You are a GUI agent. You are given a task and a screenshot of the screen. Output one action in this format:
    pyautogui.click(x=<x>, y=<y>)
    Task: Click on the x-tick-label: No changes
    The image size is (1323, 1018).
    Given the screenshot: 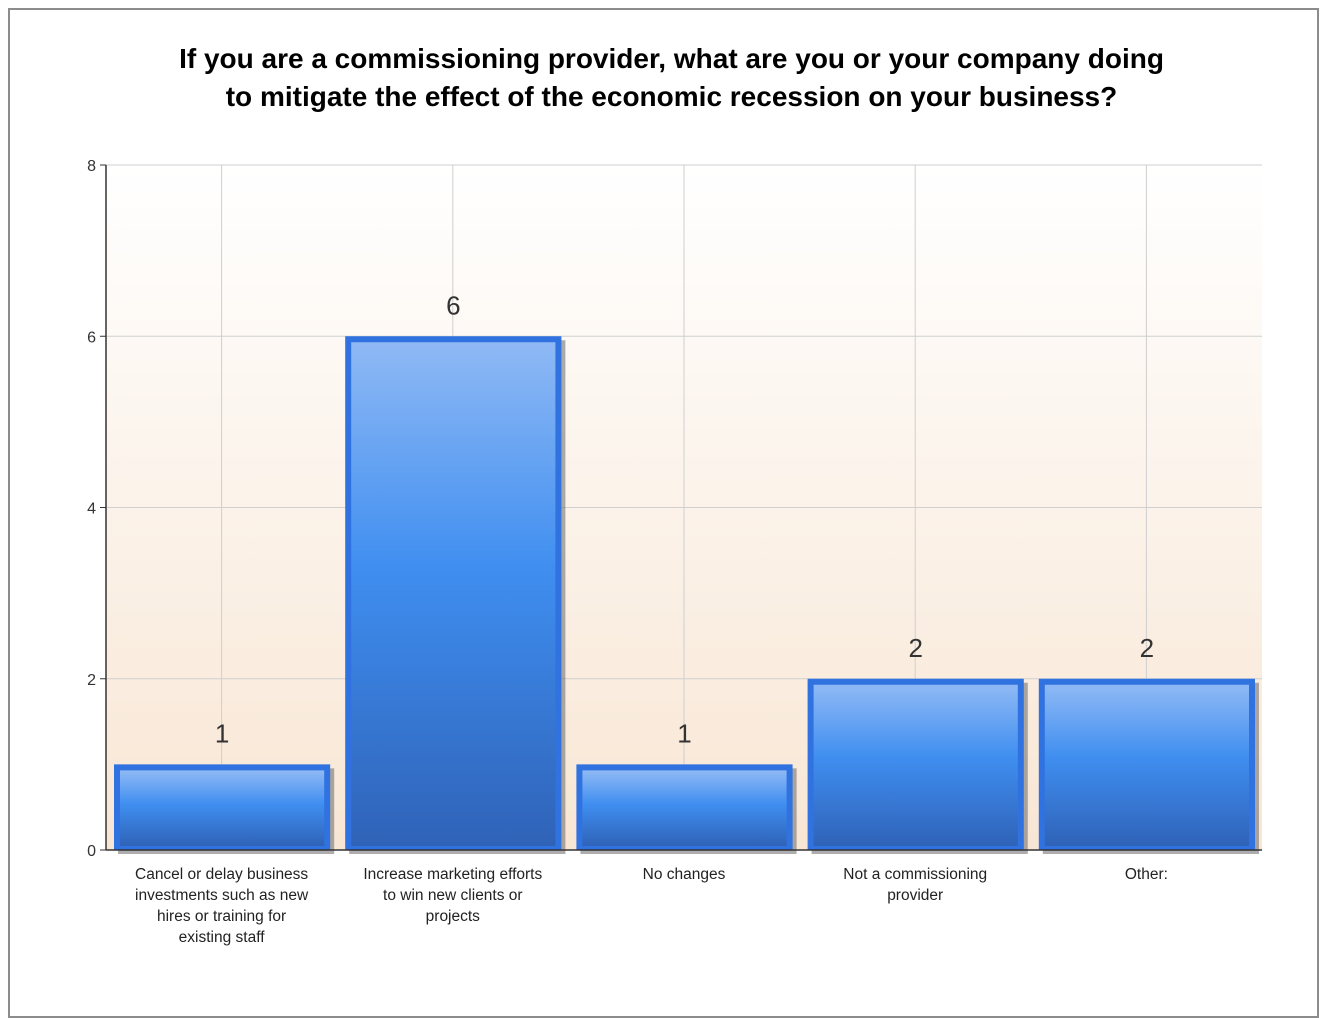 What is the action you would take?
    pyautogui.click(x=684, y=874)
    